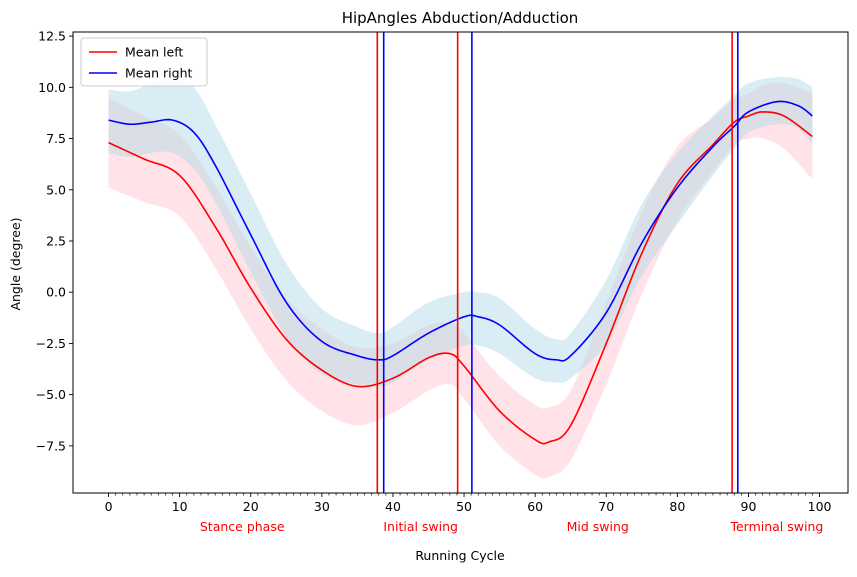 This screenshot has height=577, width=857. Describe the element at coordinates (460, 18) in the screenshot. I see `chart-title: HipAngles Abduction/Adduction` at that location.